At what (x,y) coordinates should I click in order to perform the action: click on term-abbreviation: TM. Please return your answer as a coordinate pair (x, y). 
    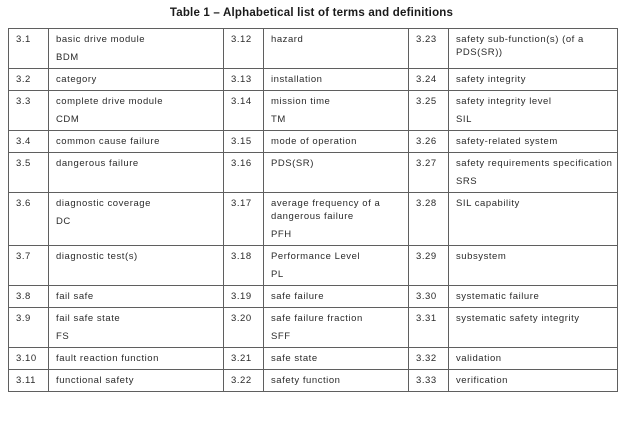
    Looking at the image, I should click on (278, 119).